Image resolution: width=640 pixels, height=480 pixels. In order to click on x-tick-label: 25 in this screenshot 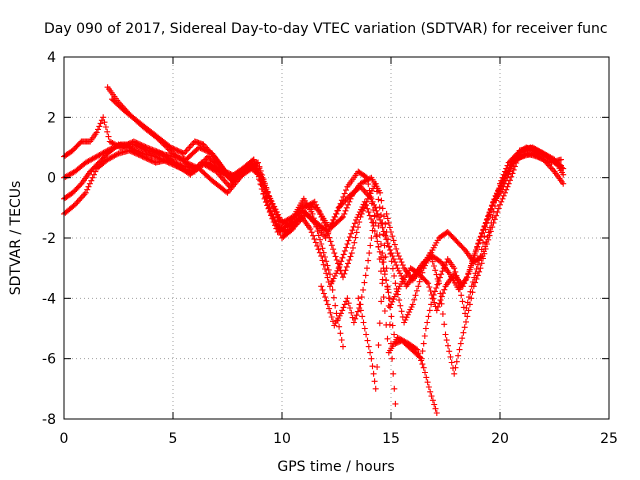, I will do `click(609, 439)`.